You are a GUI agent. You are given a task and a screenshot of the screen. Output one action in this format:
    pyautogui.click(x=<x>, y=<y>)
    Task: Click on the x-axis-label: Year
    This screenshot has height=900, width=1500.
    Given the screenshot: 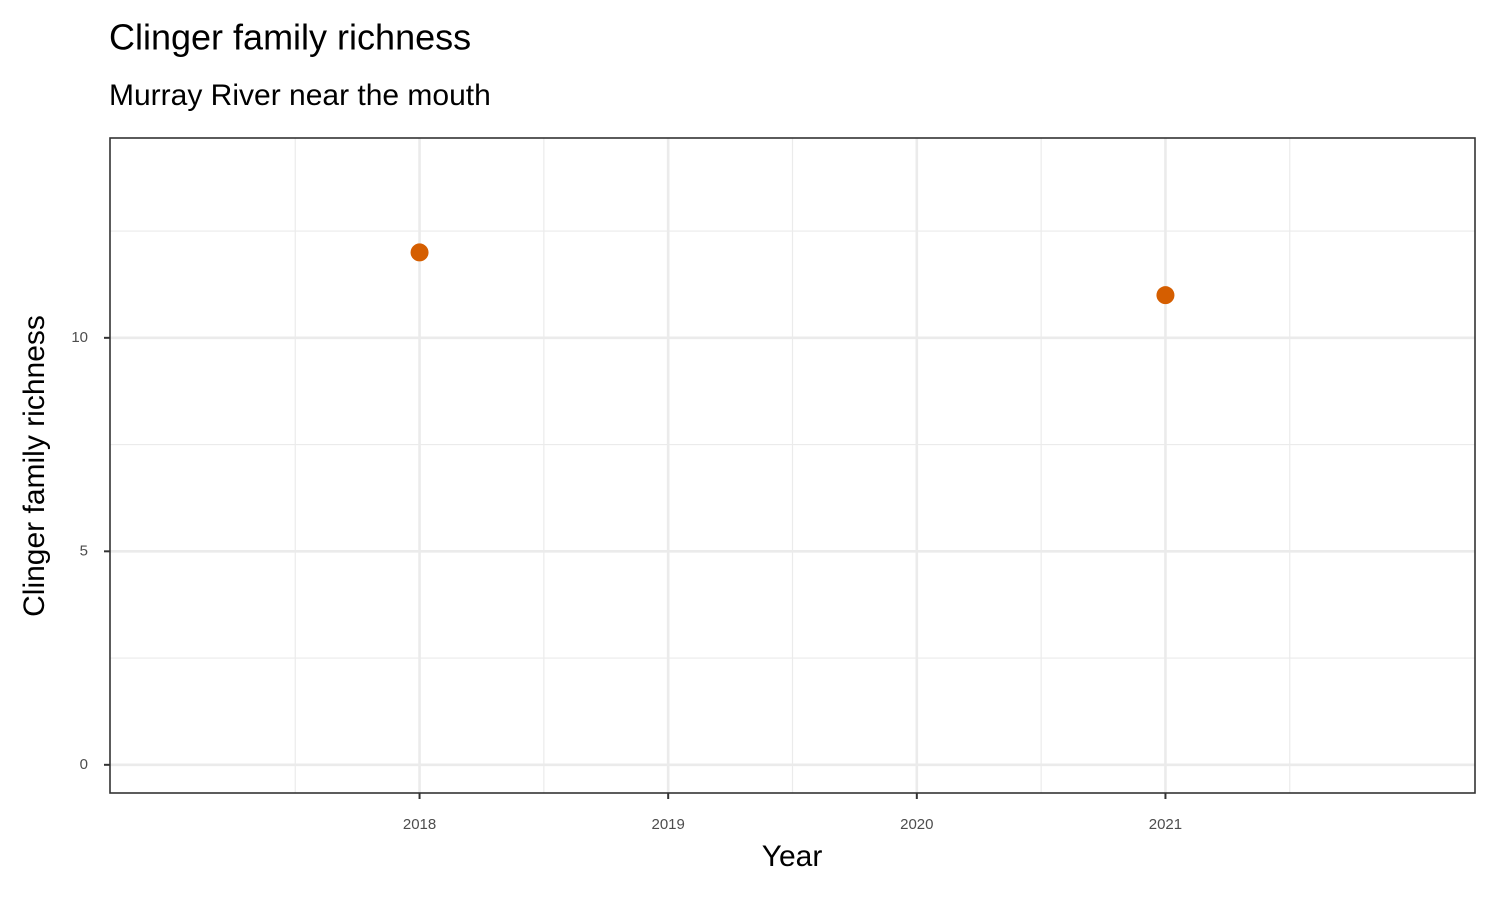 What is the action you would take?
    pyautogui.click(x=792, y=856)
    